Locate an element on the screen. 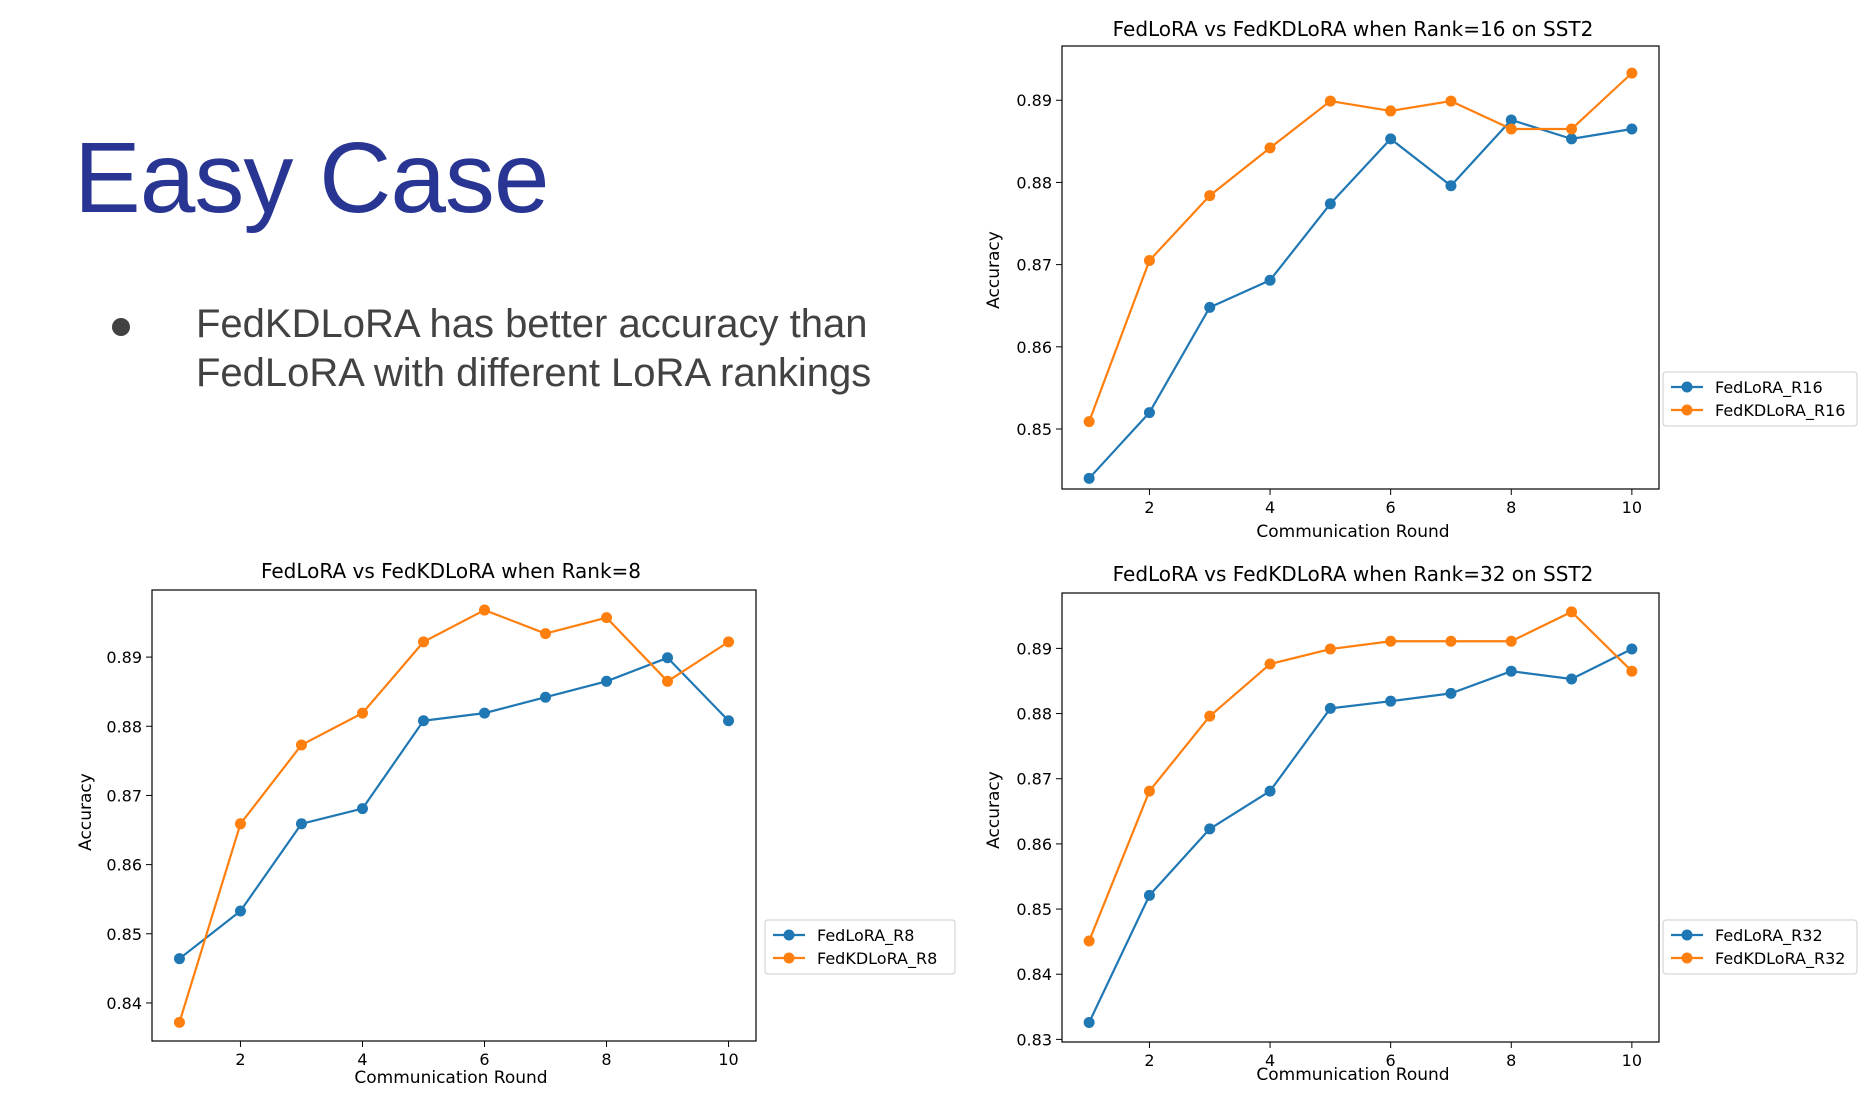 This screenshot has width=1868, height=1096. bullet-line: FedLoRA with different LoRA rankings is located at coordinates (534, 373).